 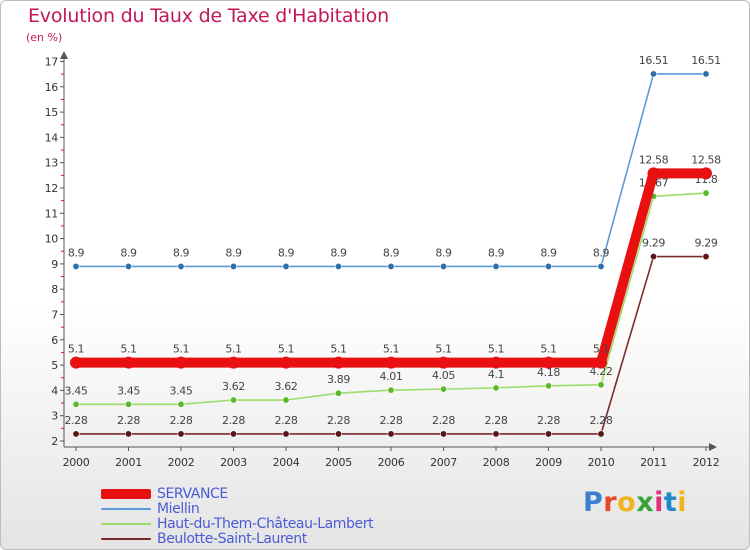 I want to click on x-tick-label: 2010, so click(x=601, y=462).